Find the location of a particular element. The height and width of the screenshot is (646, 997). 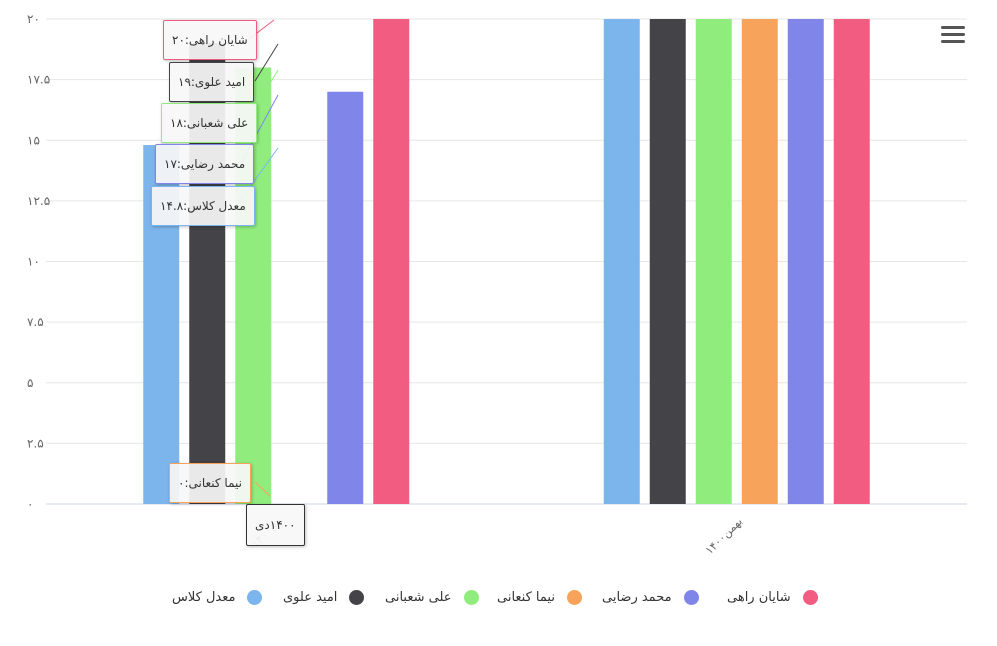

y-tick-label: ۱۲.۵ is located at coordinates (38, 201).